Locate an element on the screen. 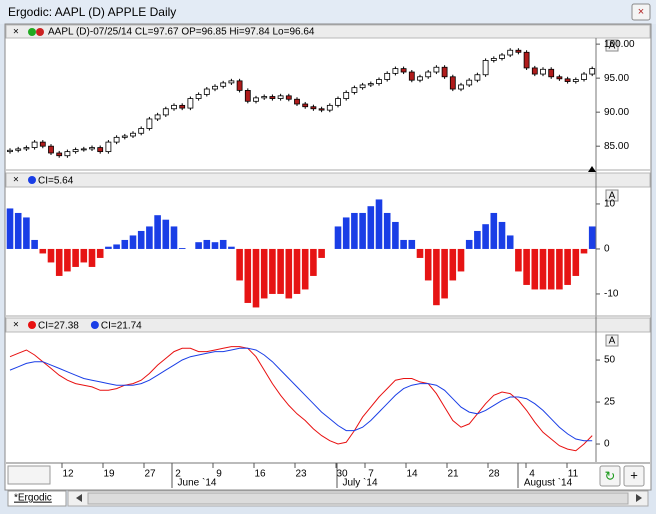 The width and height of the screenshot is (656, 514). scroll-thumb is located at coordinates (358, 498).